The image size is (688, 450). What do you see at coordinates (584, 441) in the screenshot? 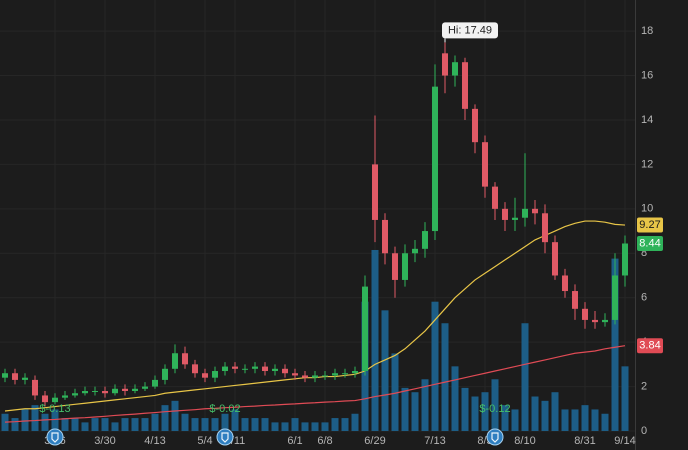
I see `x-tick-label: 8/31` at bounding box center [584, 441].